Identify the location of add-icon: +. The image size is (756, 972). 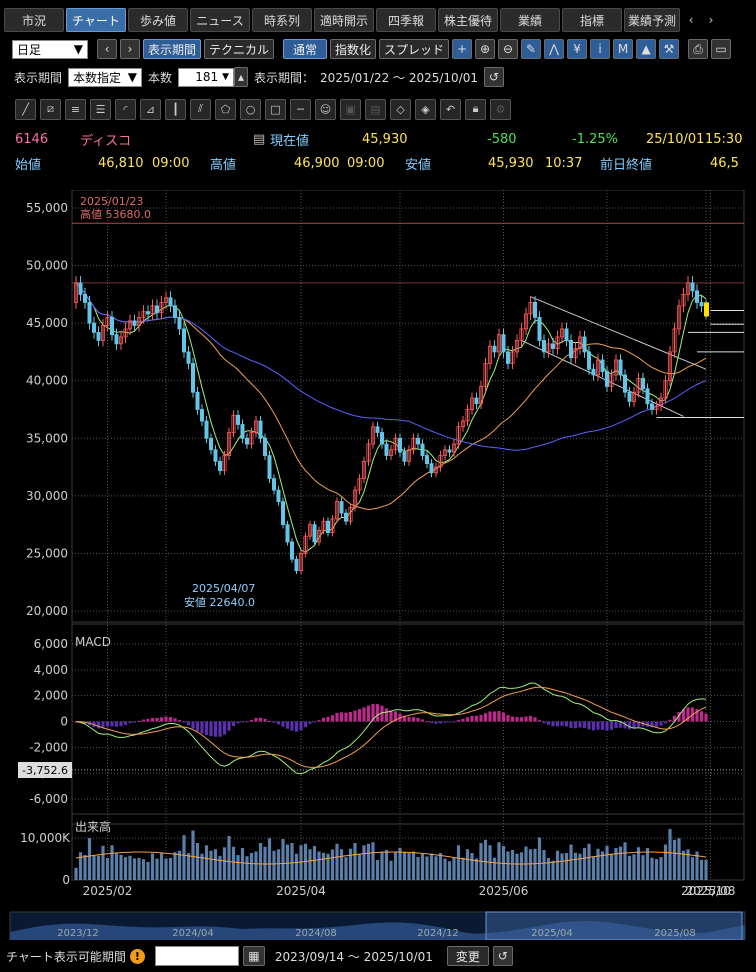
(462, 49).